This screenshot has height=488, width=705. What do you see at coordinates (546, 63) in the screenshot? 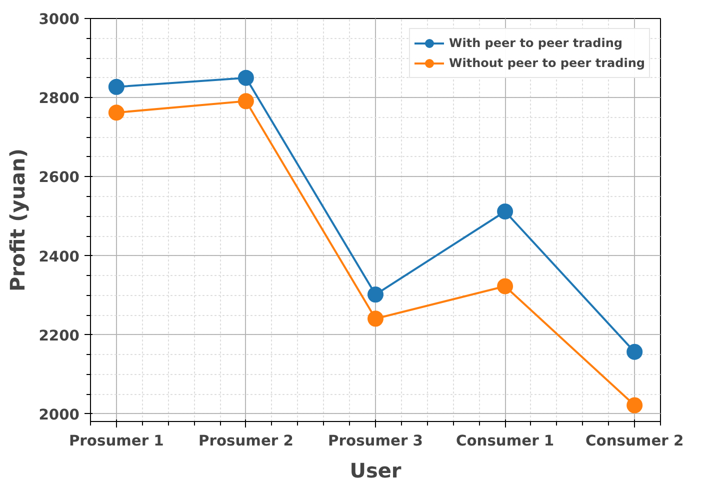
I see `legend-label: Without peer to peer trading` at bounding box center [546, 63].